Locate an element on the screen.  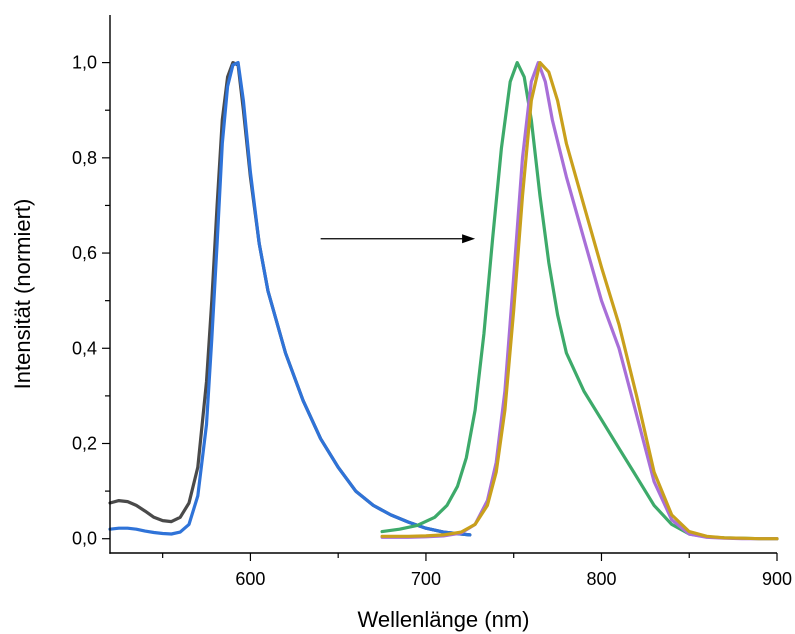
y-axis-title: Intensität (normiert) is located at coordinates (22, 294).